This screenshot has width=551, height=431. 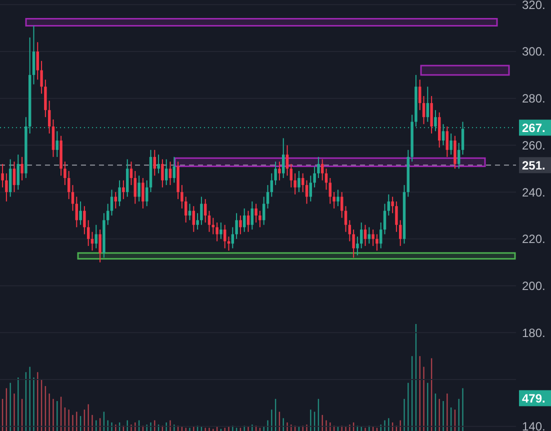 What do you see at coordinates (534, 285) in the screenshot?
I see `y-tick-label: 200.` at bounding box center [534, 285].